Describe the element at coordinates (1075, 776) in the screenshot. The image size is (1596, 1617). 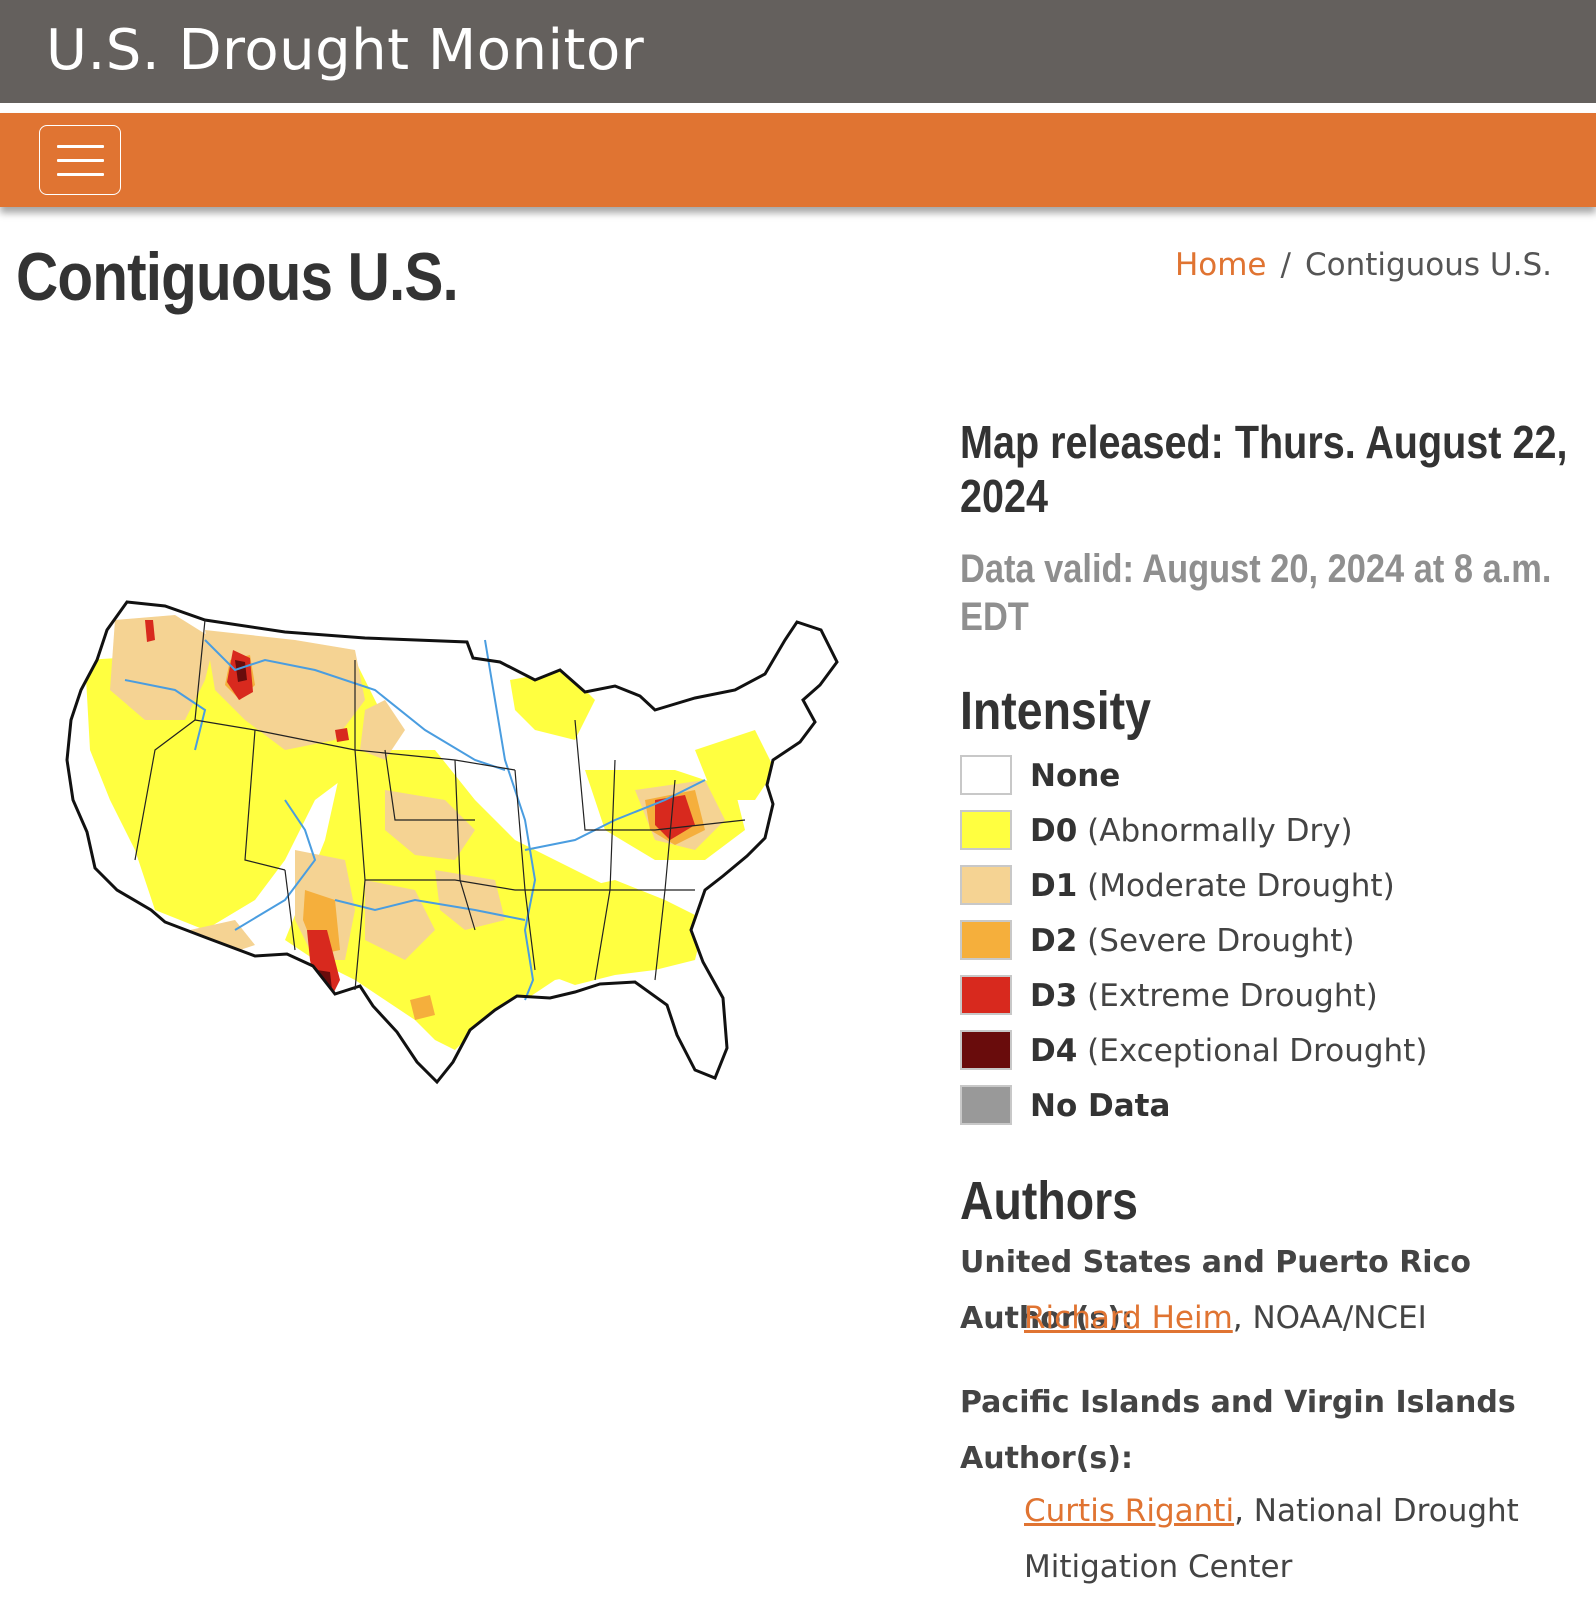
I see `legend-label: None` at that location.